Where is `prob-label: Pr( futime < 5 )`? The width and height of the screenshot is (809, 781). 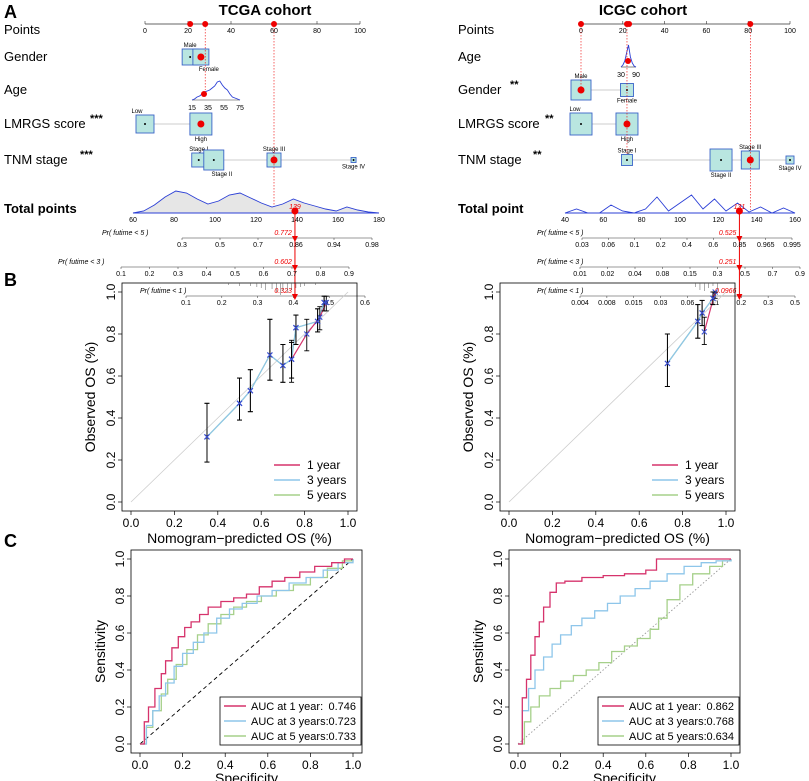
prob-label: Pr( futime < 5 ) is located at coordinates (560, 233).